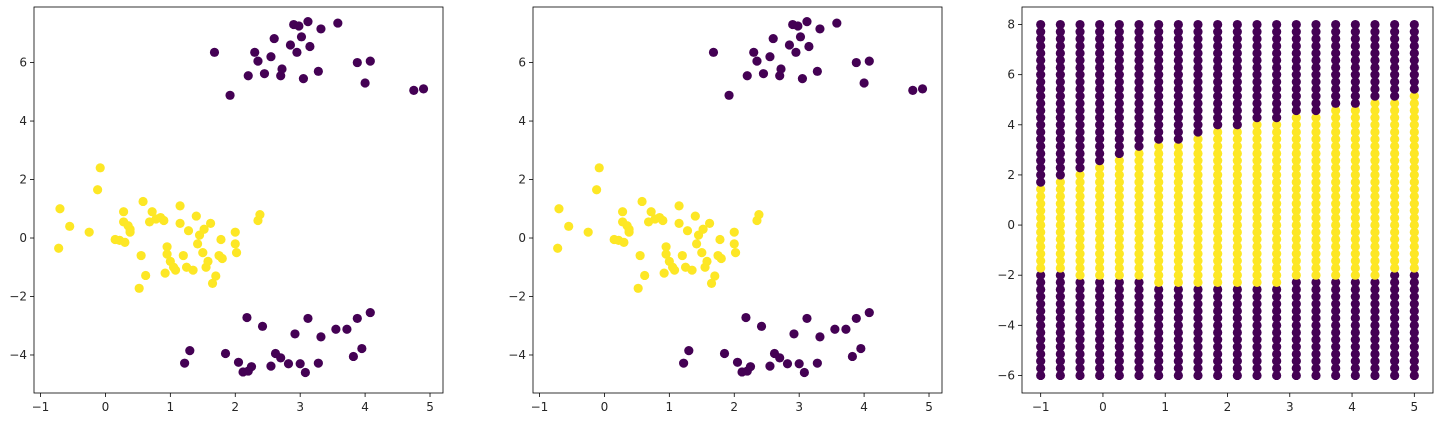 Image resolution: width=1445 pixels, height=428 pixels. I want to click on x-tick-label: 2, so click(1228, 407).